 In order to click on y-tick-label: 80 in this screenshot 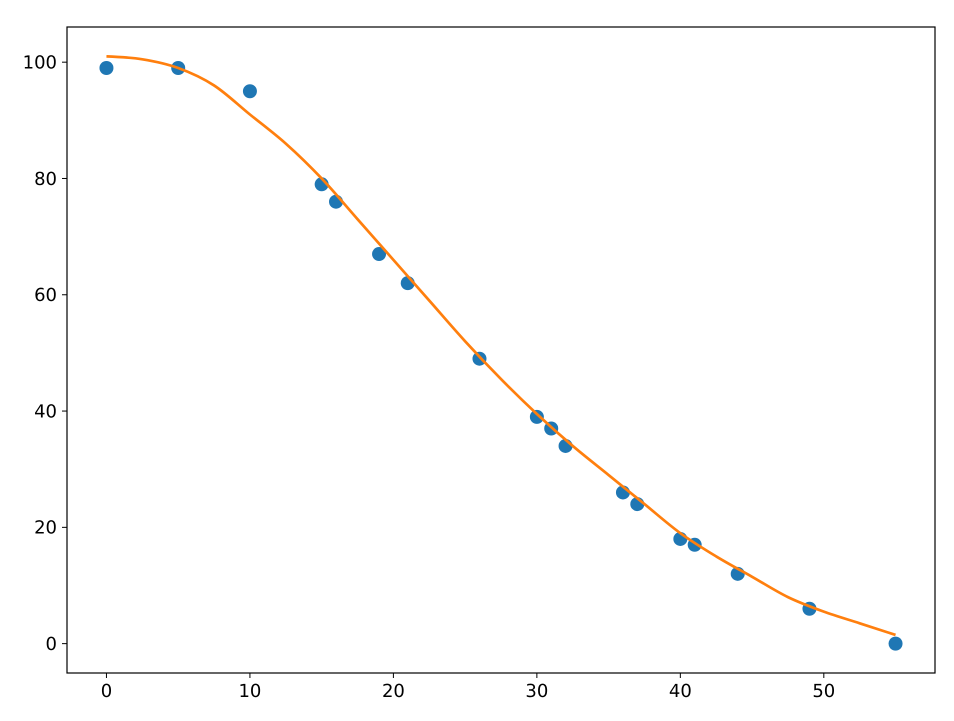, I will do `click(45, 179)`.